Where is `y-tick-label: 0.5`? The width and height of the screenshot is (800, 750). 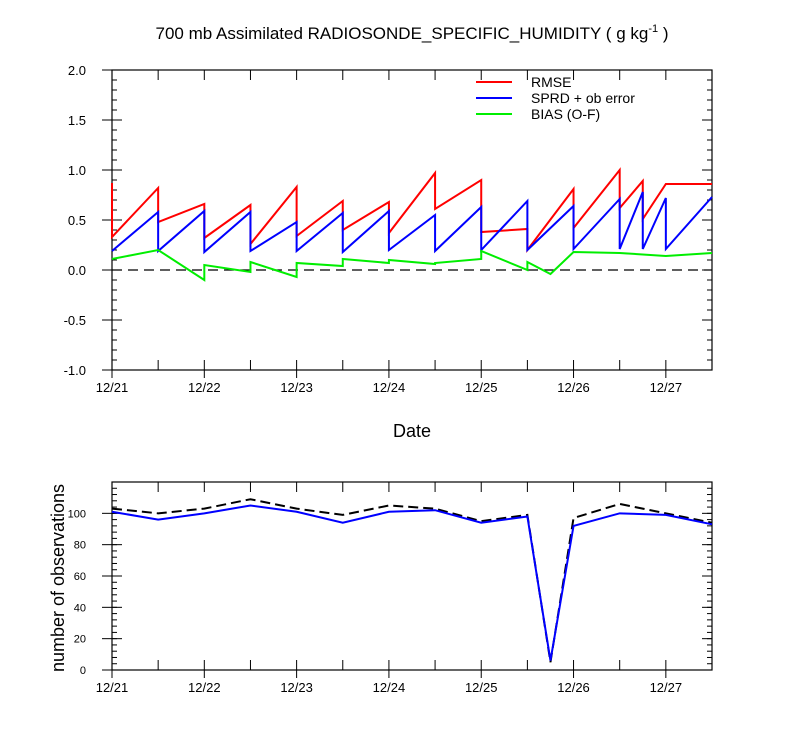 y-tick-label: 0.5 is located at coordinates (77, 220).